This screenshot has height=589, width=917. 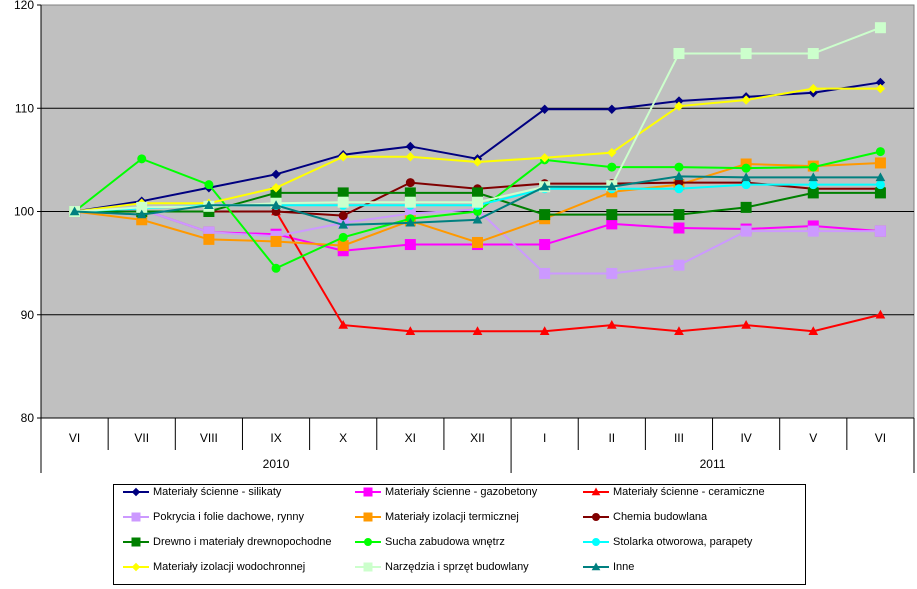 What do you see at coordinates (213, 517) in the screenshot?
I see `legend-item: Pokrycia i folie dachowe, rynny` at bounding box center [213, 517].